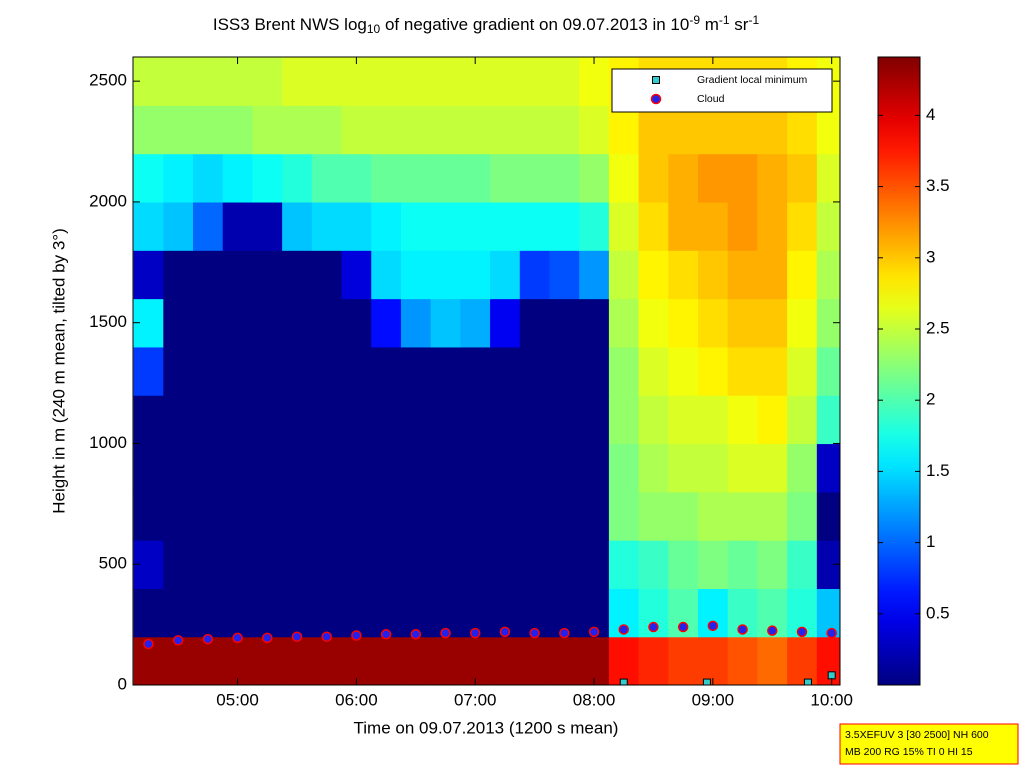 Image resolution: width=1023 pixels, height=767 pixels. Describe the element at coordinates (237, 699) in the screenshot. I see `x-tick-label: 05:00` at that location.